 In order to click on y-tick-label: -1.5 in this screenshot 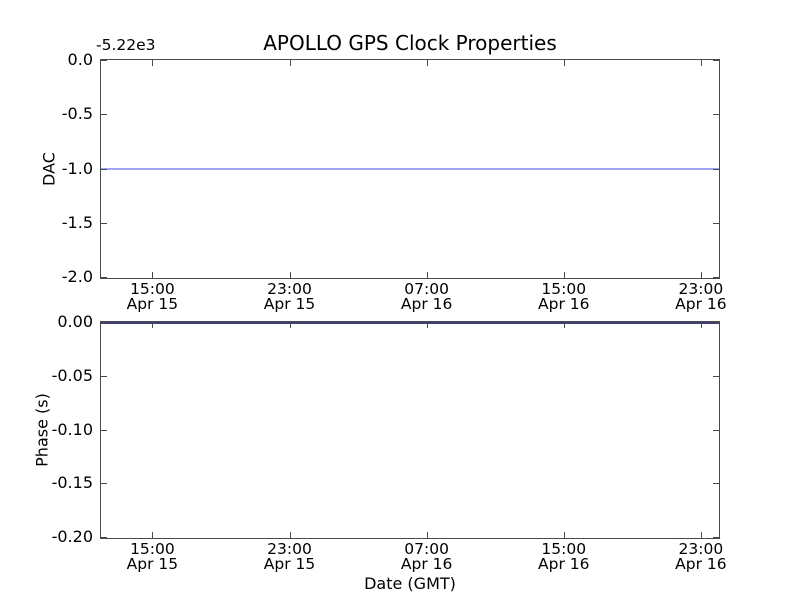, I will do `click(77, 222)`.